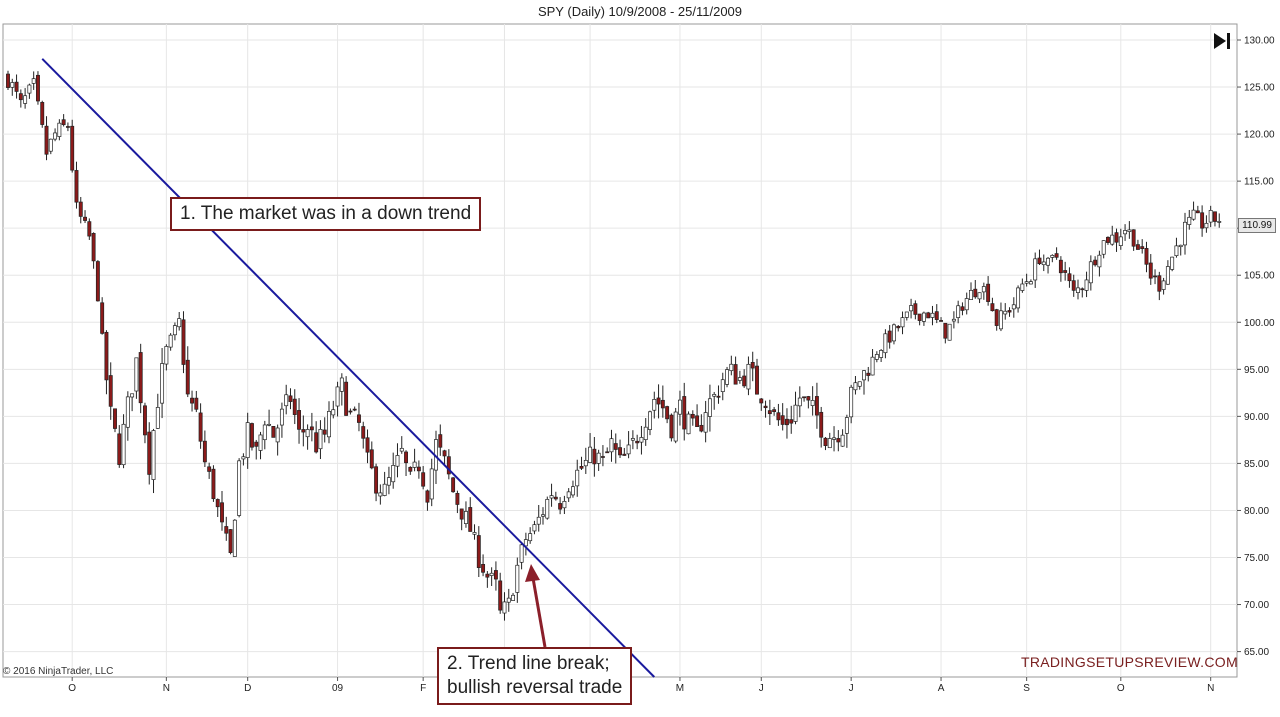 Image resolution: width=1280 pixels, height=717 pixels. I want to click on y-tick-label: 80.00, so click(1256, 511).